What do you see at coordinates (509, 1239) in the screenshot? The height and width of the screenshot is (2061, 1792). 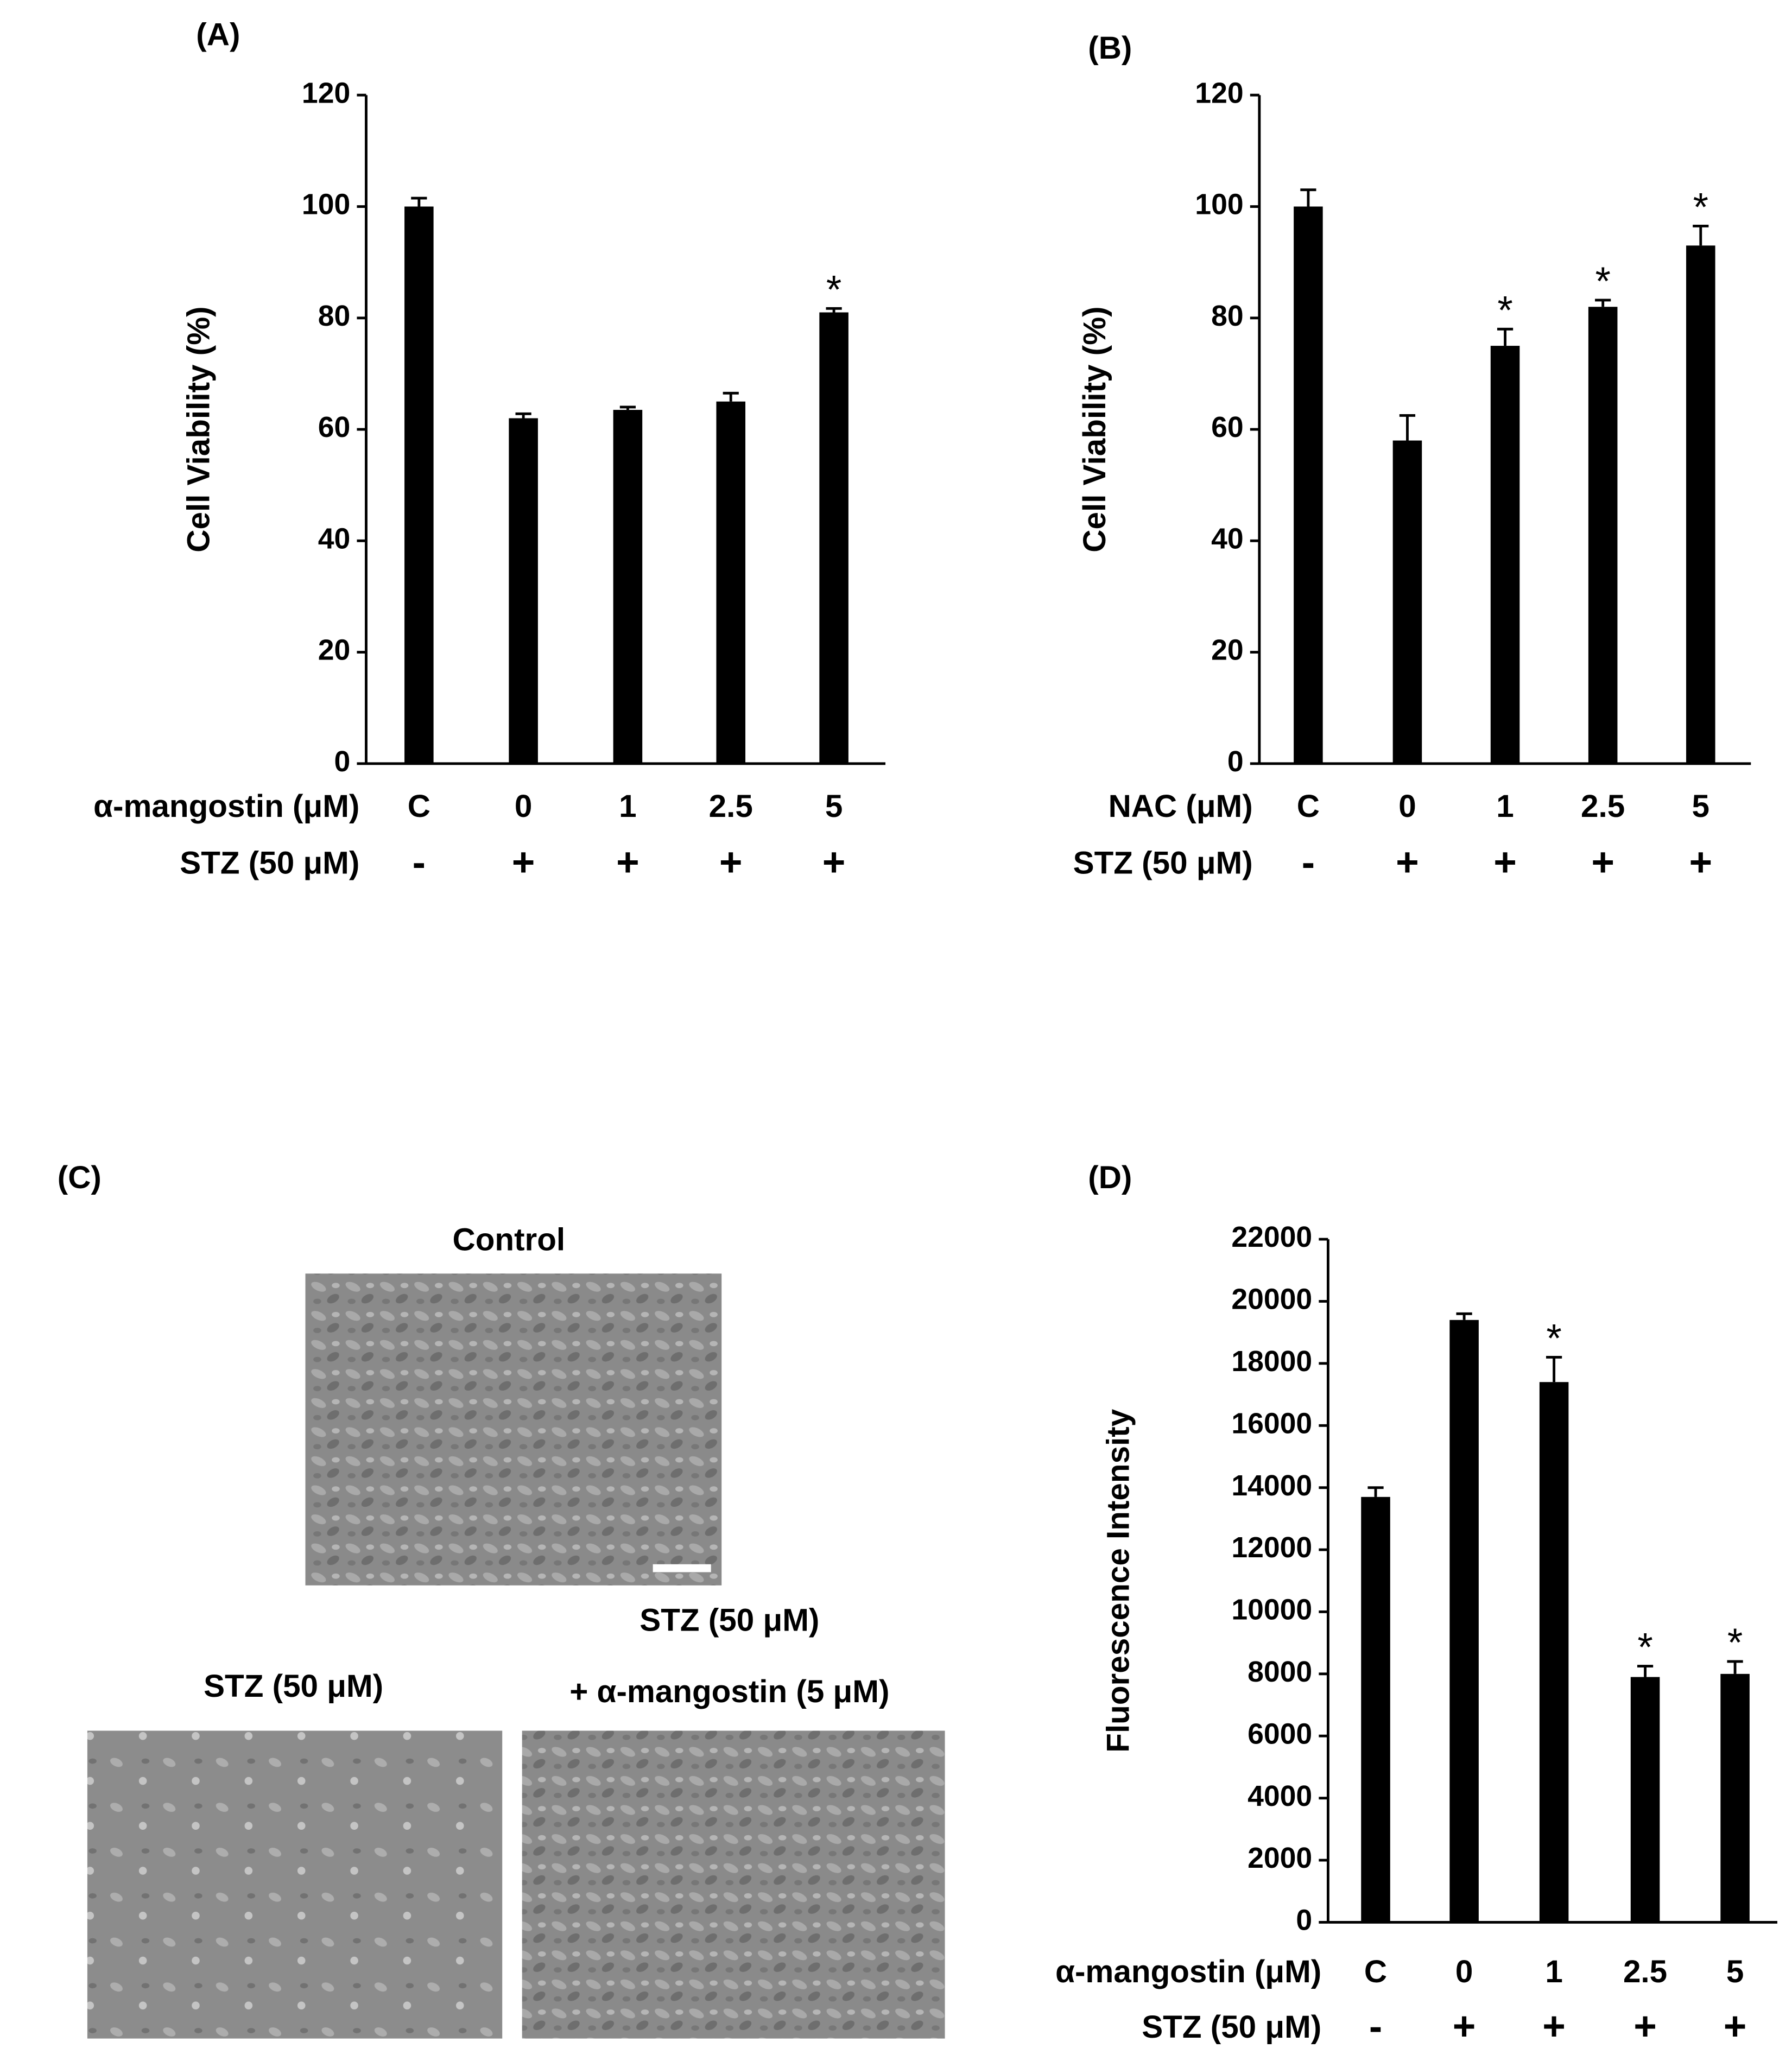 I see `image-title: Control` at bounding box center [509, 1239].